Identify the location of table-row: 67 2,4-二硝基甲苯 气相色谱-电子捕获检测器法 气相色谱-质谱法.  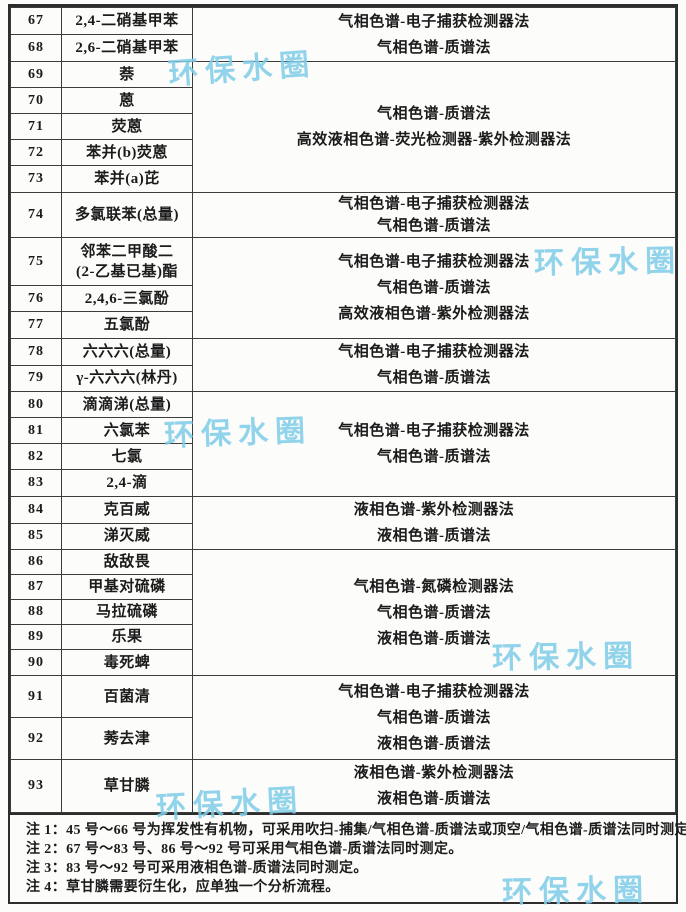
(343, 34).